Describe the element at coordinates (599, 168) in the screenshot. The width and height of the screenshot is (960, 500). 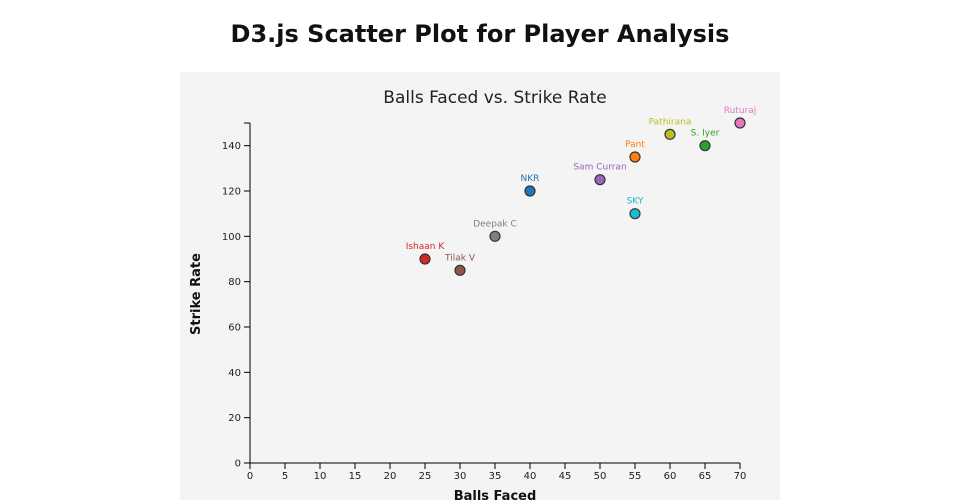
I see `data-point-label: Sam Curran` at that location.